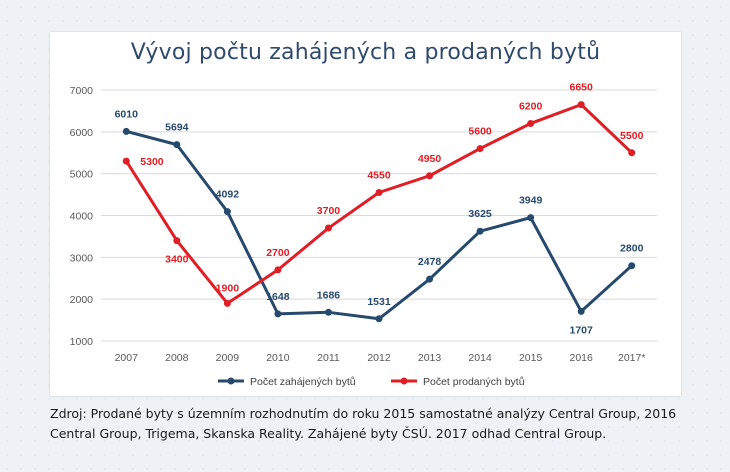 Image resolution: width=730 pixels, height=472 pixels. Describe the element at coordinates (329, 295) in the screenshot. I see `data-label: 1686` at that location.